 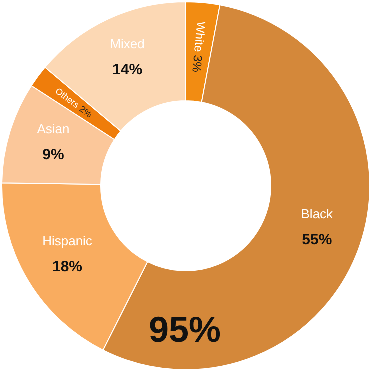 What do you see at coordinates (67, 241) in the screenshot?
I see `slice-label: Hispanic` at bounding box center [67, 241].